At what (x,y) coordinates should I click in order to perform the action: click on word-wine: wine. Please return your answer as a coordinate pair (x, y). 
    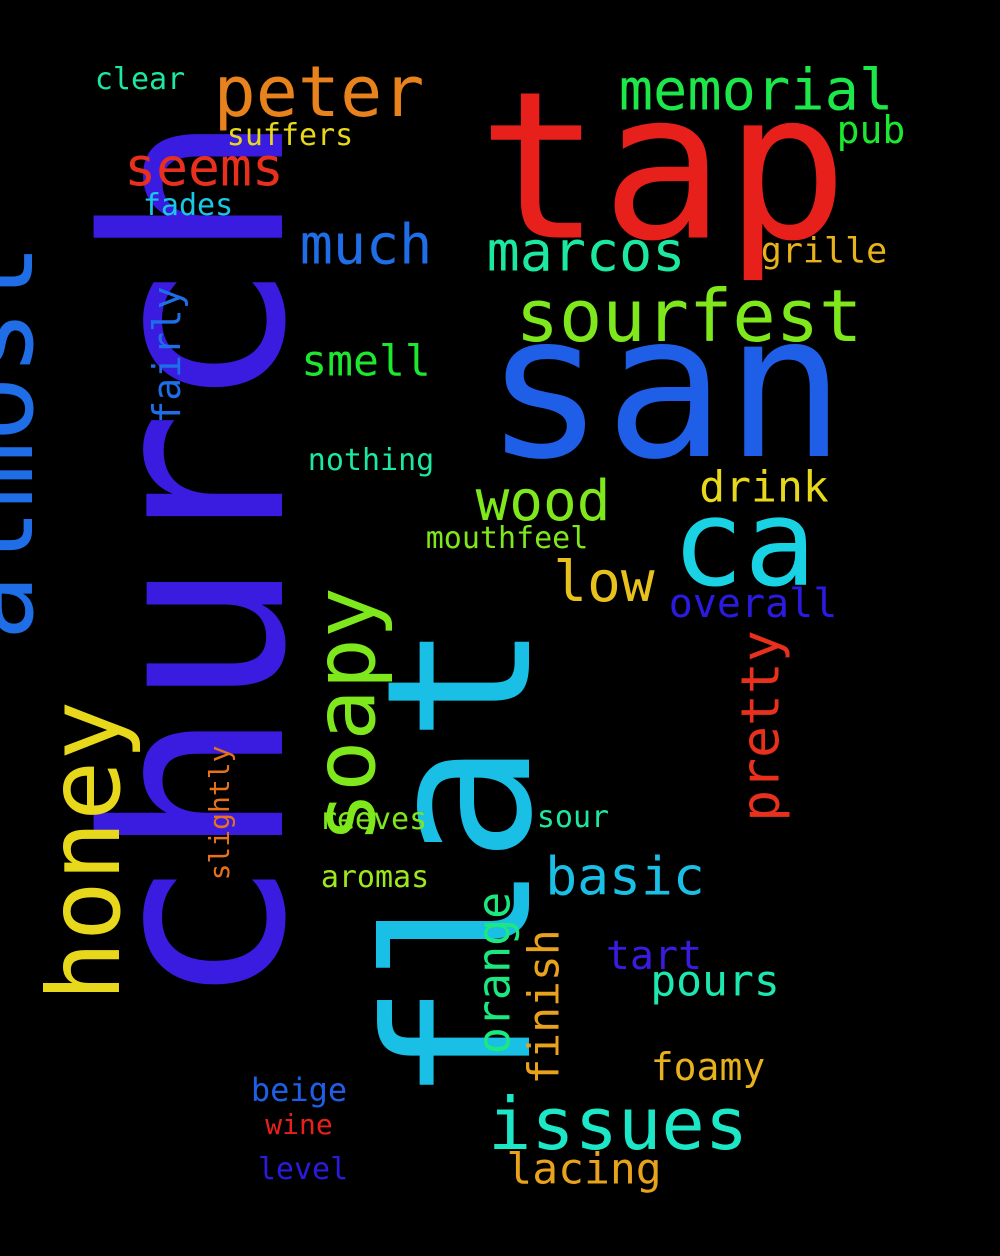
    Looking at the image, I should click on (299, 1124).